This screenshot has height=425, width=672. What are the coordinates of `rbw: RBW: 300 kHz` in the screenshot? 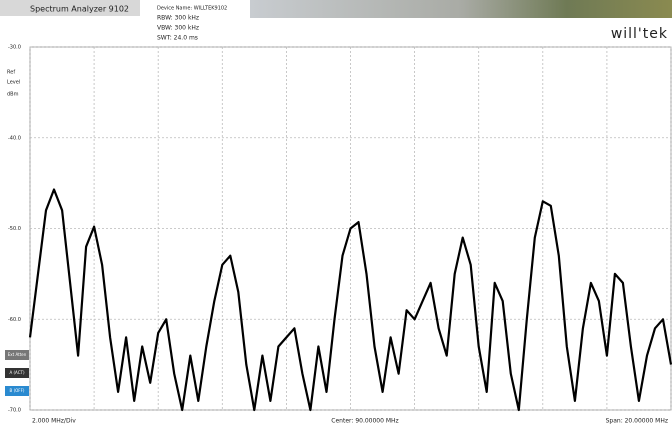 It's located at (178, 18).